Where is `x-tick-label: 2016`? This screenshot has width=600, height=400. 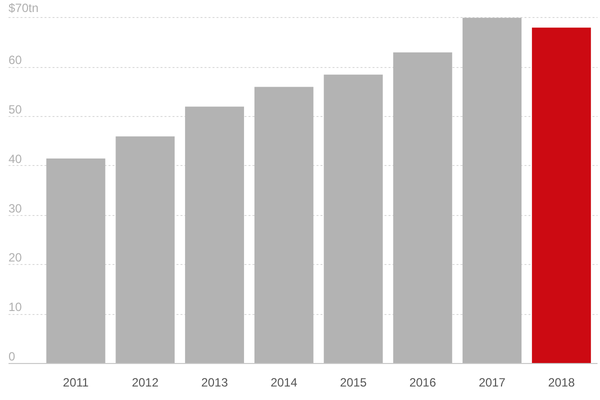
x-tick-label: 2016 is located at coordinates (422, 383).